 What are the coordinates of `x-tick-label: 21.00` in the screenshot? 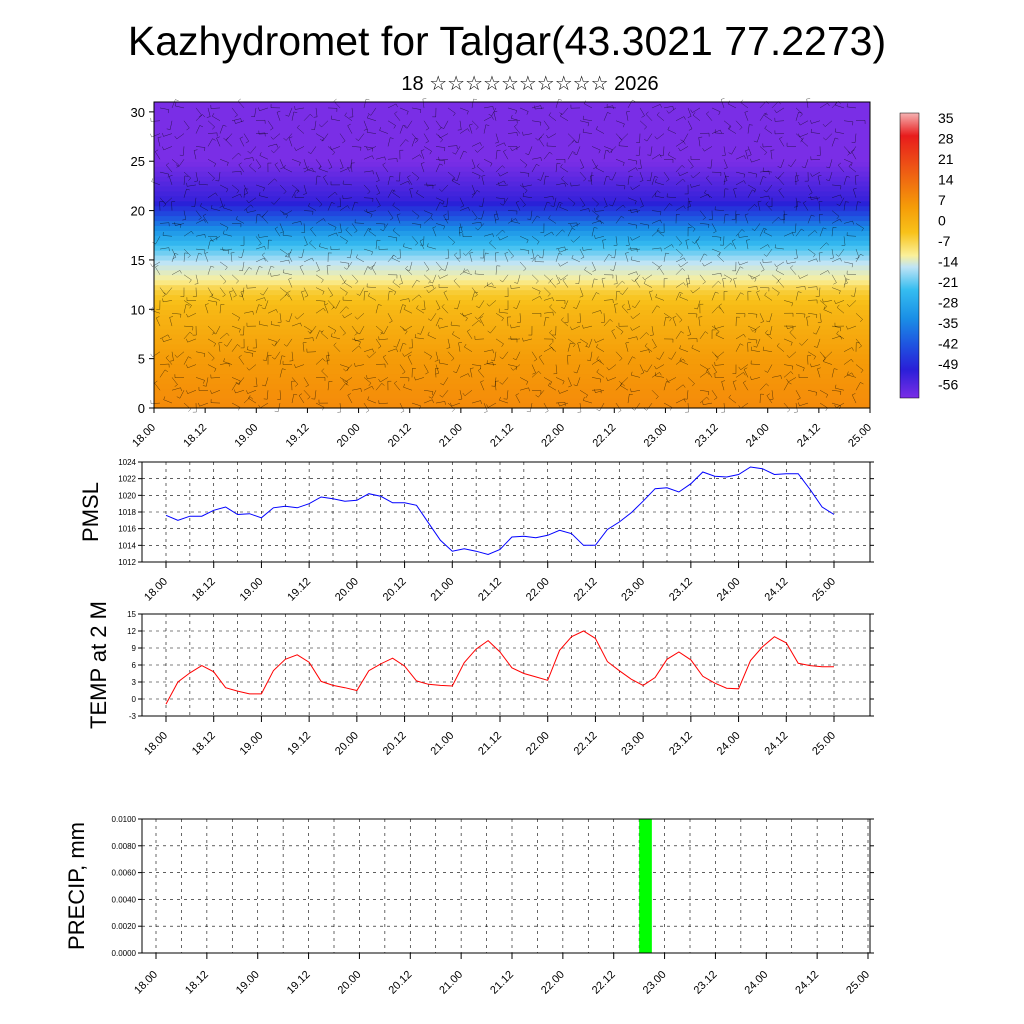 It's located at (442, 744).